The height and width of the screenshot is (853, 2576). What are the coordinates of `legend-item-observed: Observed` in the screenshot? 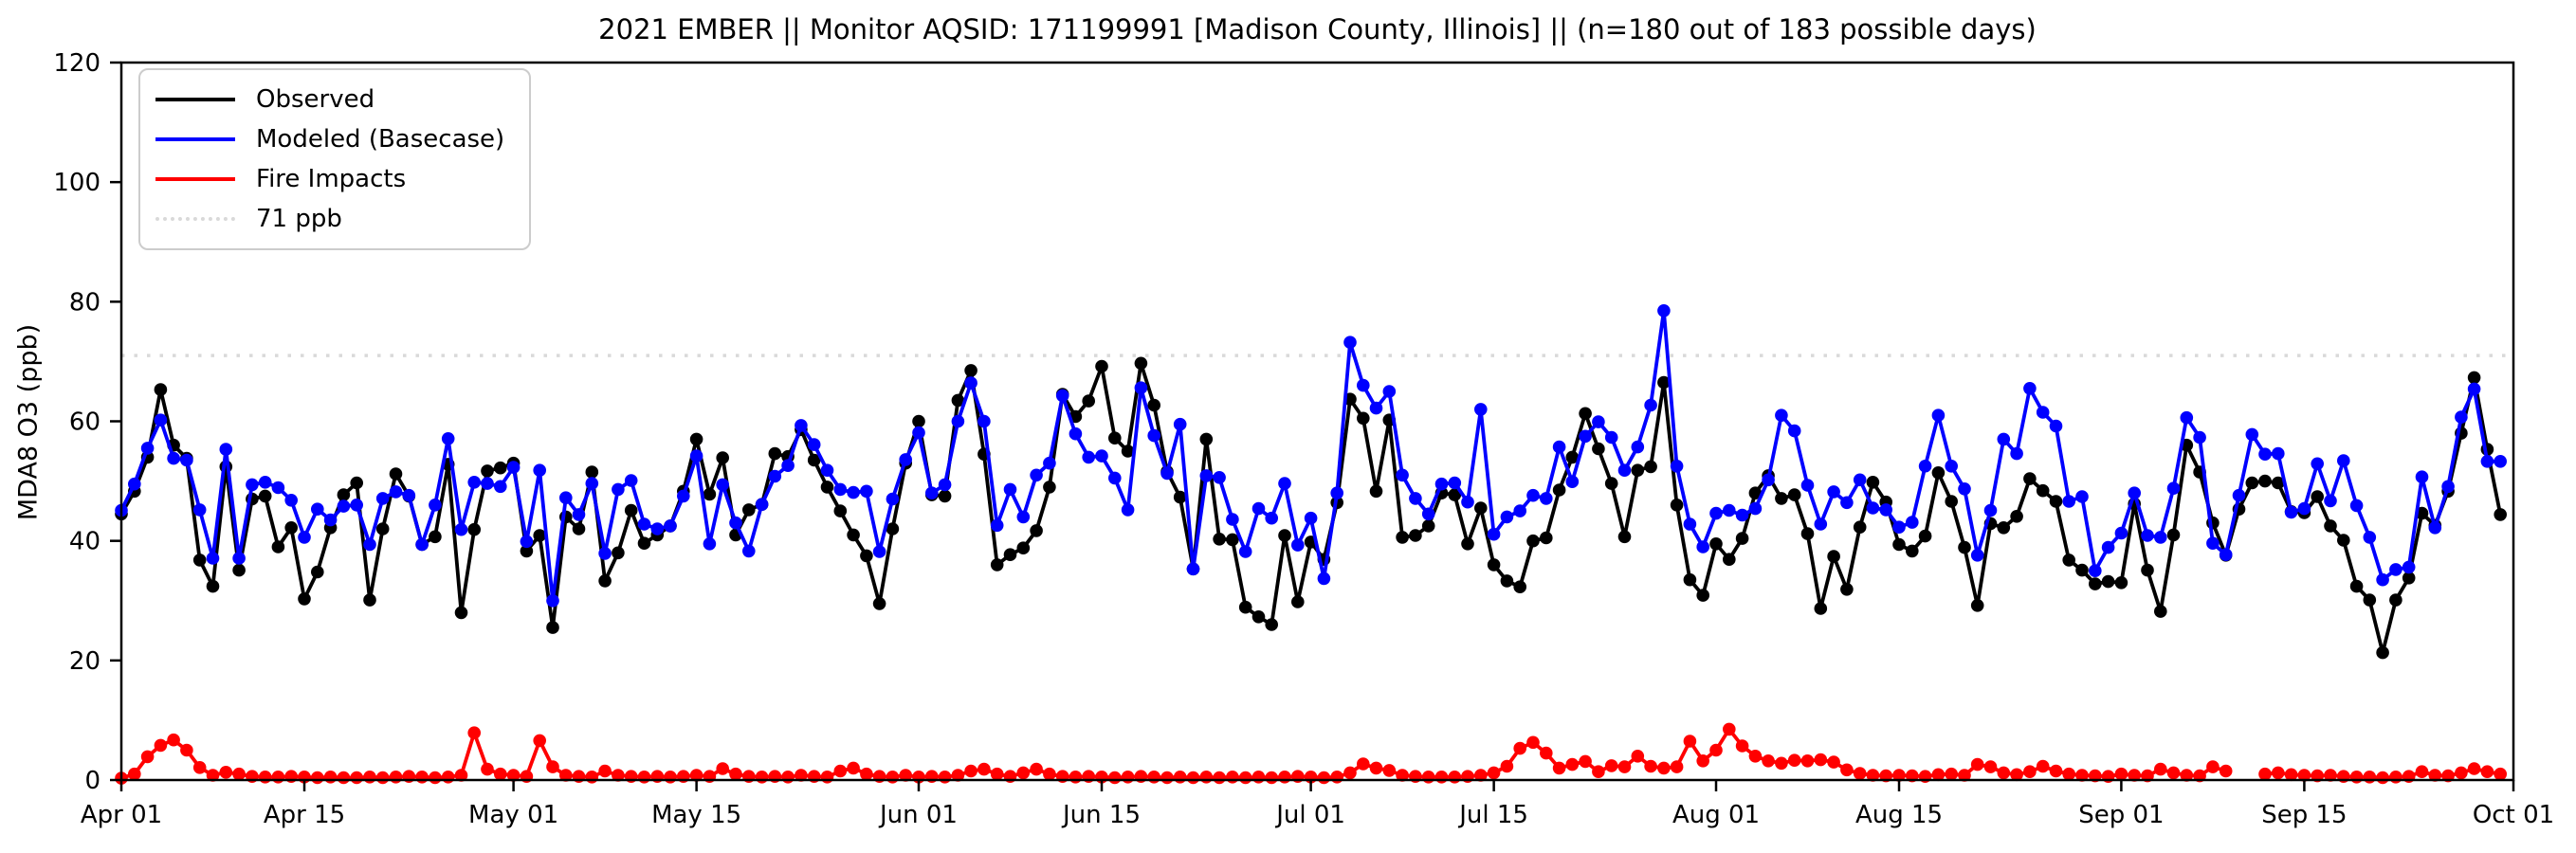 It's located at (329, 99).